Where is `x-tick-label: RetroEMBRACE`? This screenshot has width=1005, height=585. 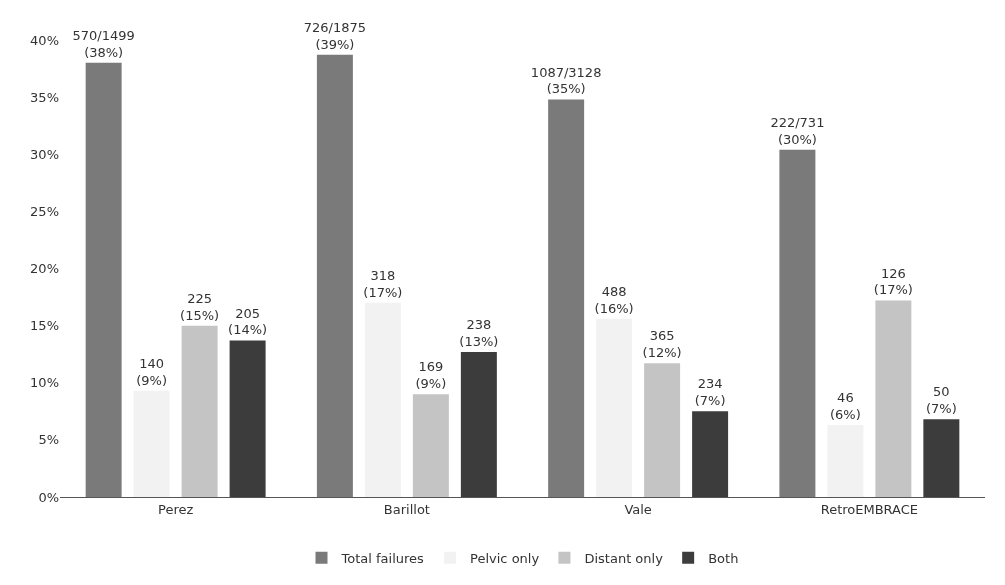
x-tick-label: RetroEMBRACE is located at coordinates (869, 509).